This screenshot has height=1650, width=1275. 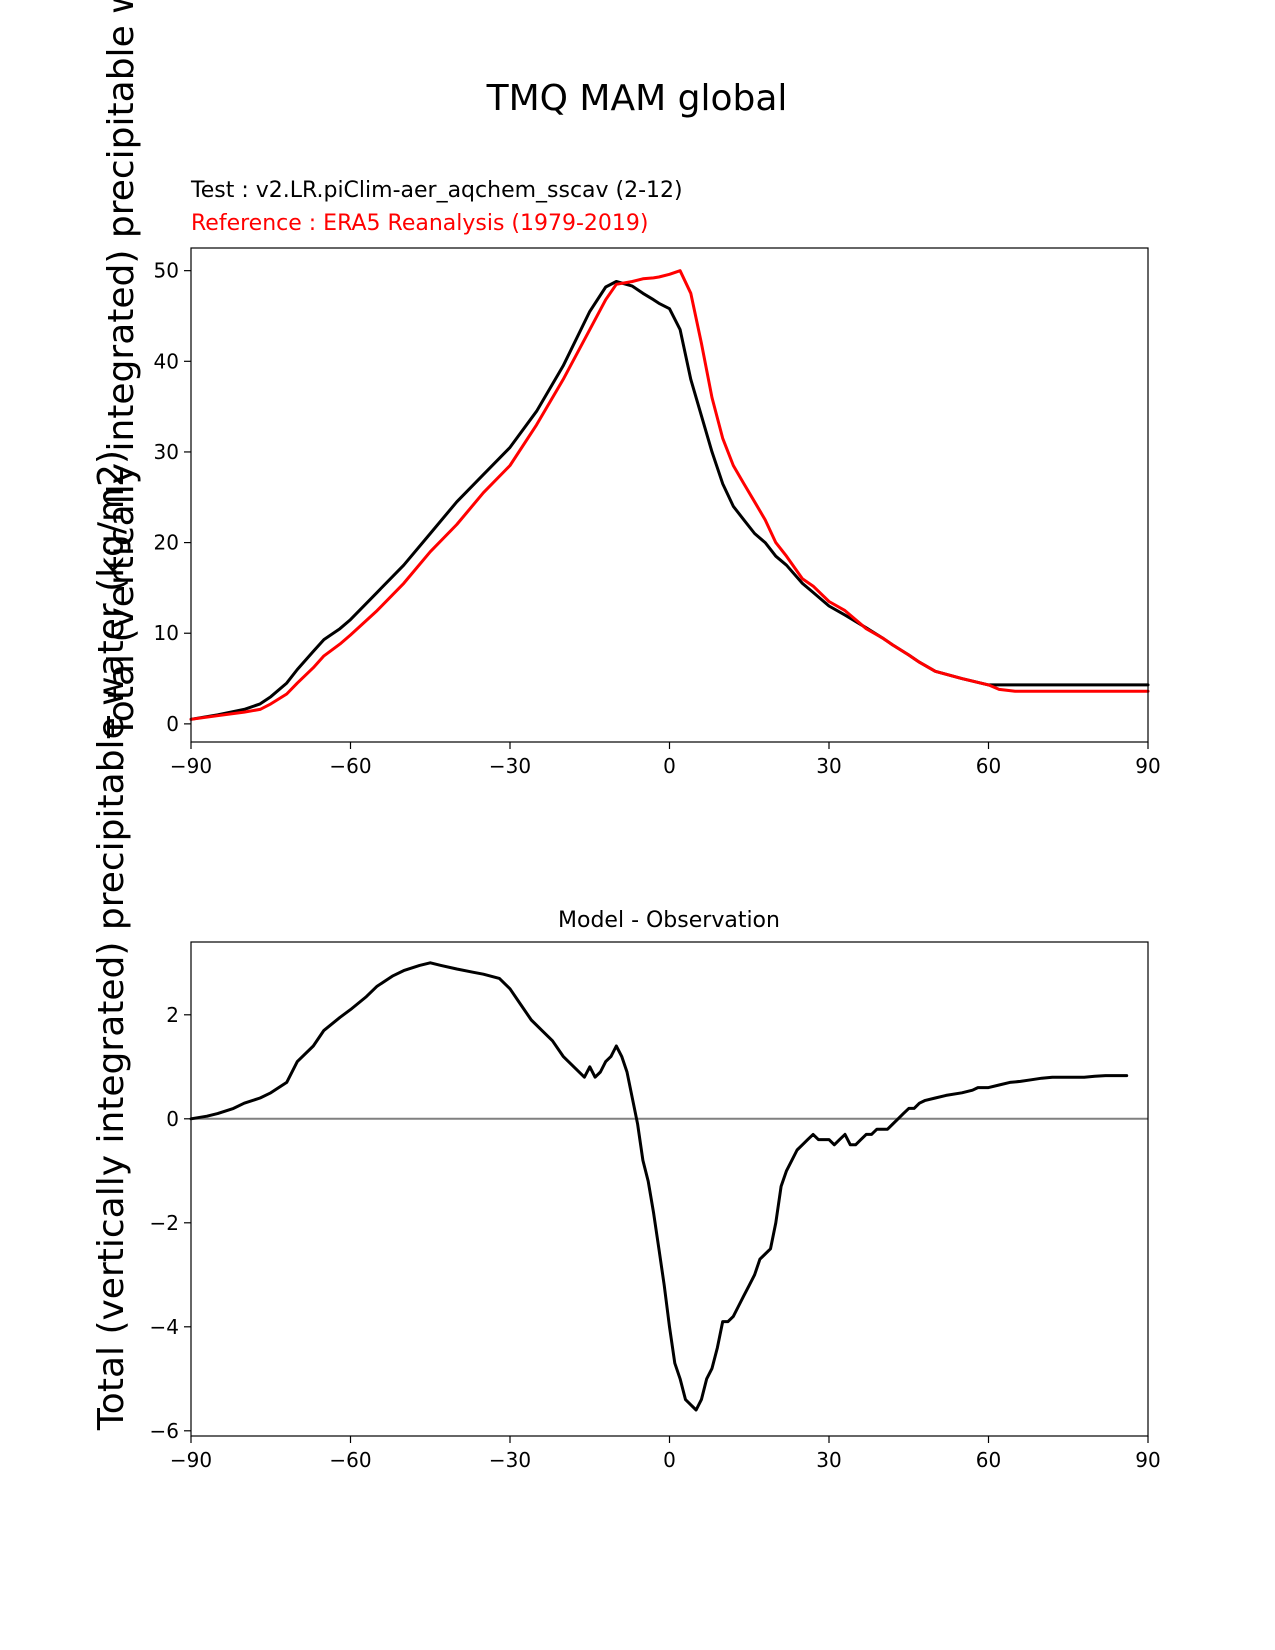 I want to click on difference-y-tick-label: −6, so click(x=164, y=1431).